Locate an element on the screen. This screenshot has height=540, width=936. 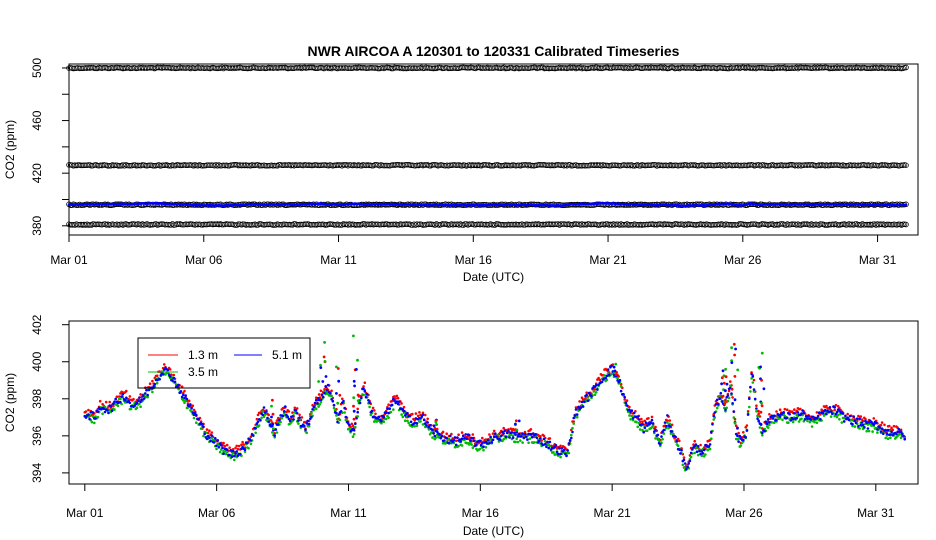
bottom-x-tick-label: Mar 16 is located at coordinates (481, 513).